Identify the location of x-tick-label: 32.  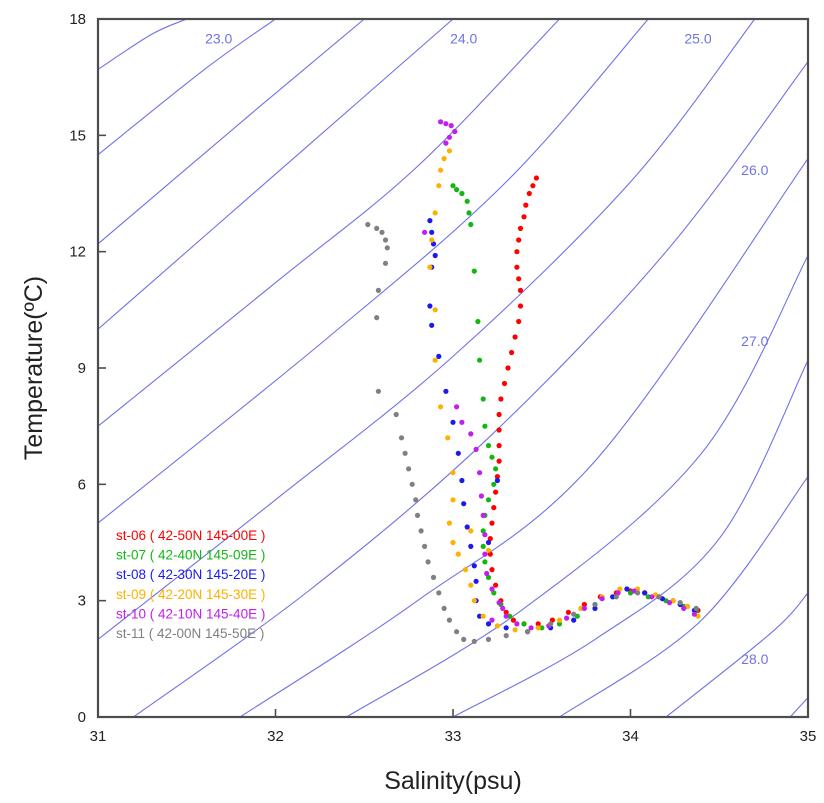
(275, 736).